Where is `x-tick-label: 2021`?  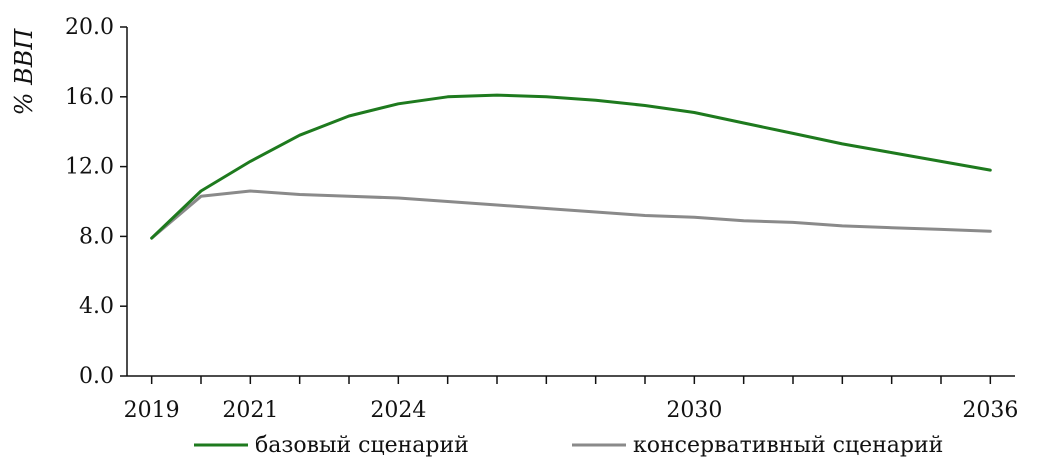 x-tick-label: 2021 is located at coordinates (250, 410).